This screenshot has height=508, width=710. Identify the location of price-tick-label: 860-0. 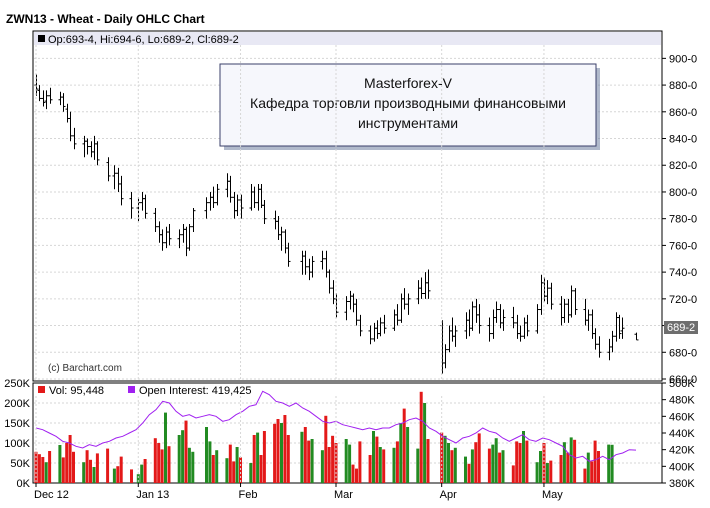
(683, 113).